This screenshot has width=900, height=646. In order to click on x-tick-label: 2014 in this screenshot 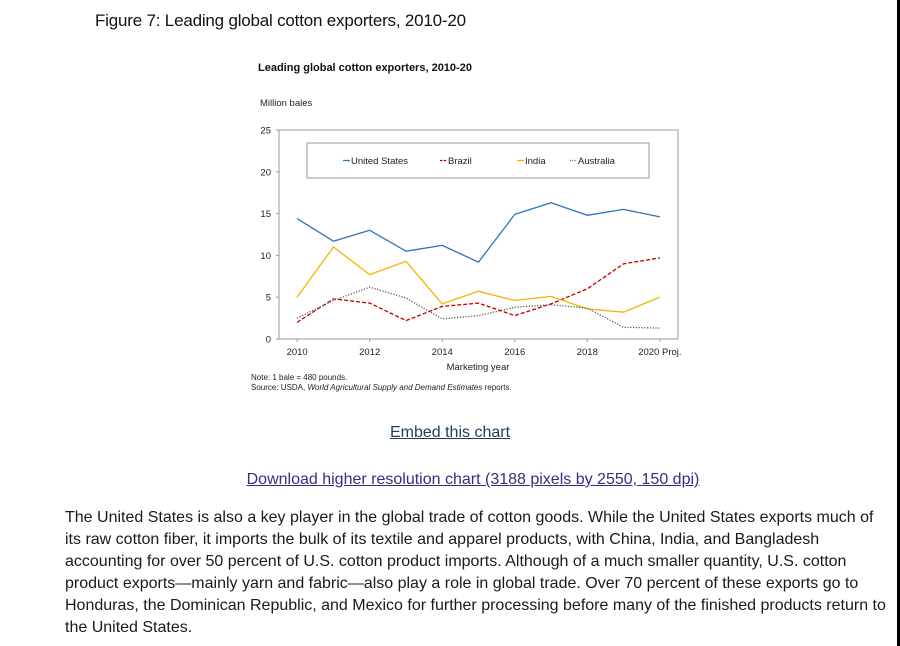, I will do `click(442, 352)`.